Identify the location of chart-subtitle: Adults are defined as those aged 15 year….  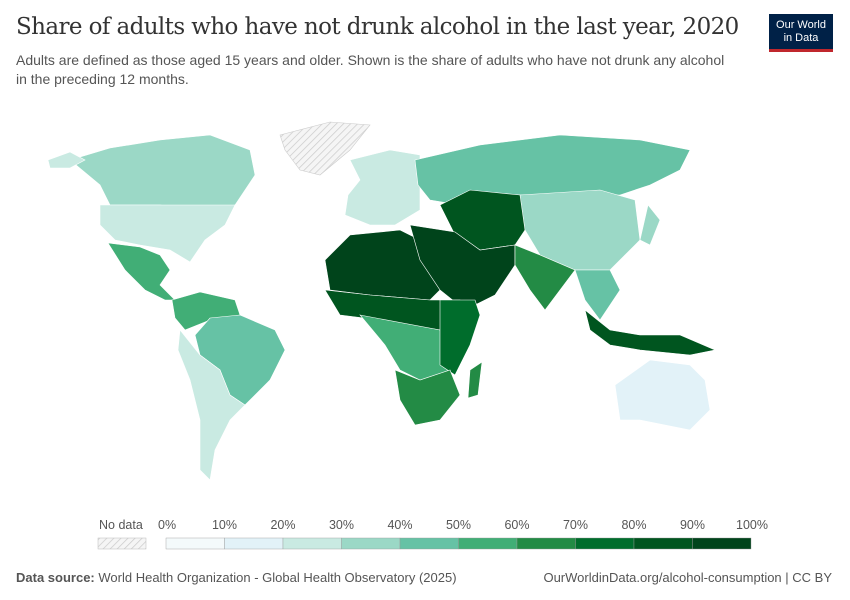
(370, 69).